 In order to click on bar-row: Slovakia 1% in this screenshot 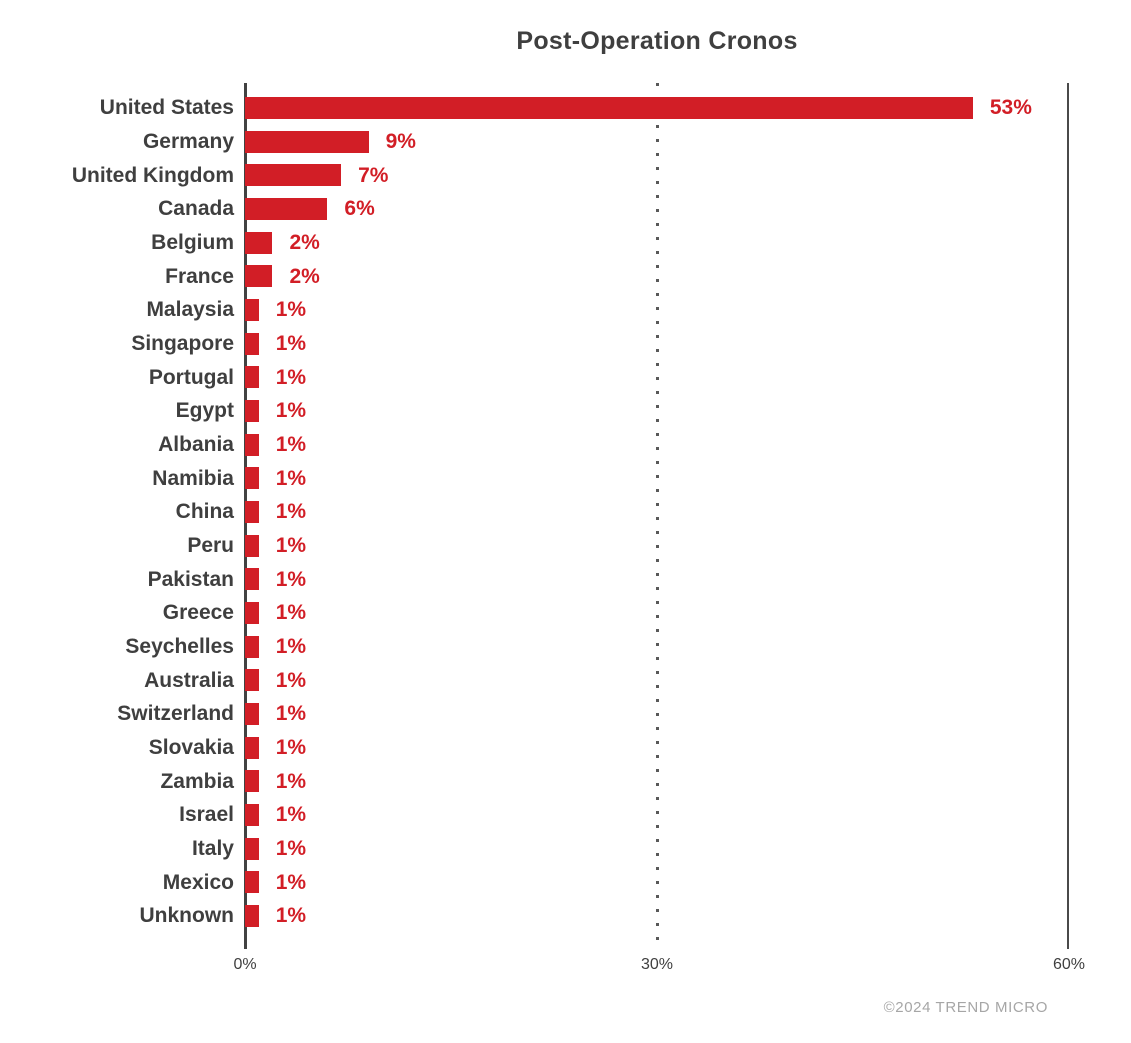, I will do `click(609, 748)`.